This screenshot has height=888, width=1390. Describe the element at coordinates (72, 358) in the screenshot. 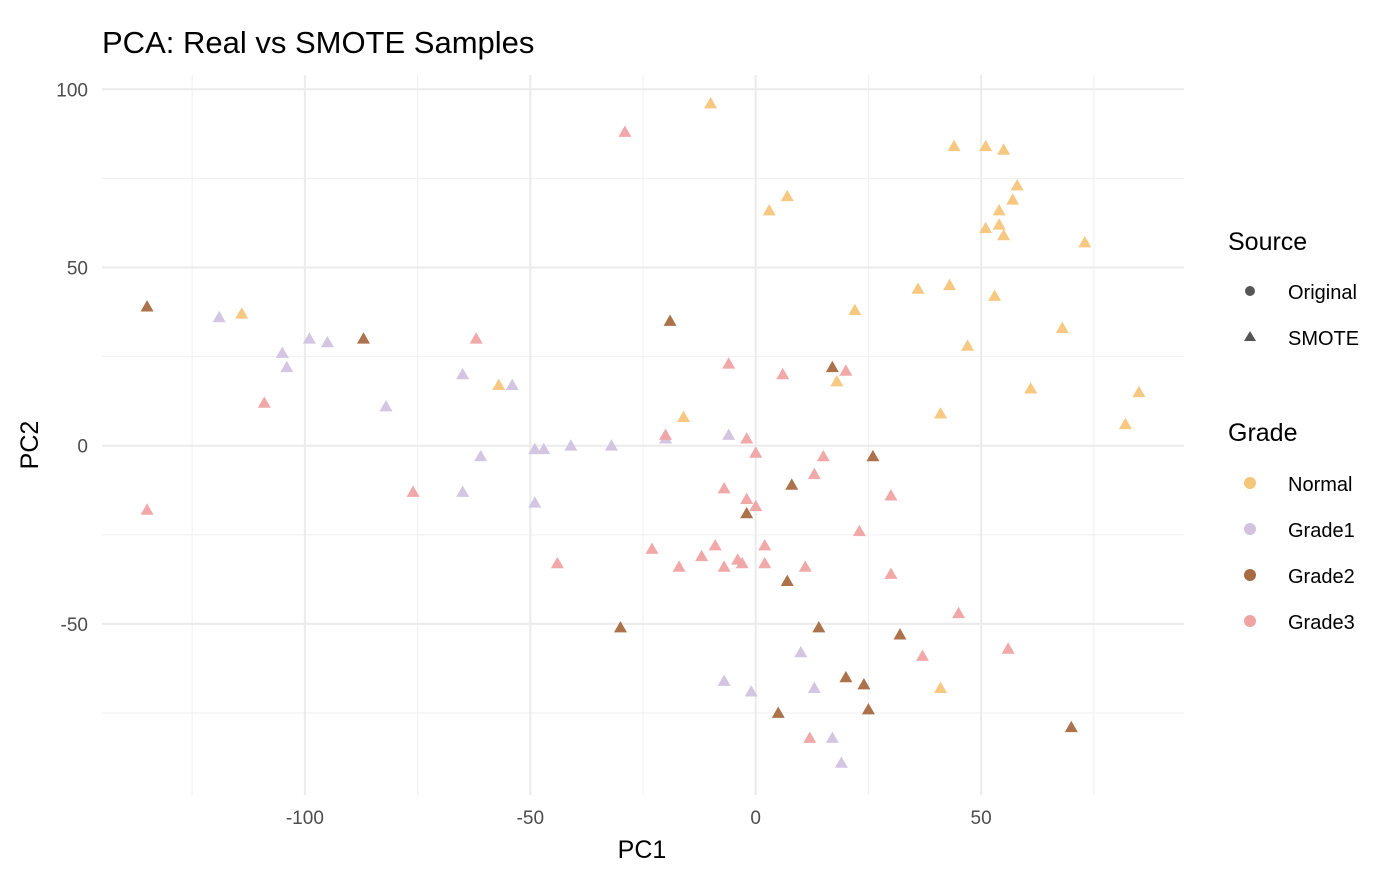

I see `y-tick-labels: -50 0 50 100` at that location.